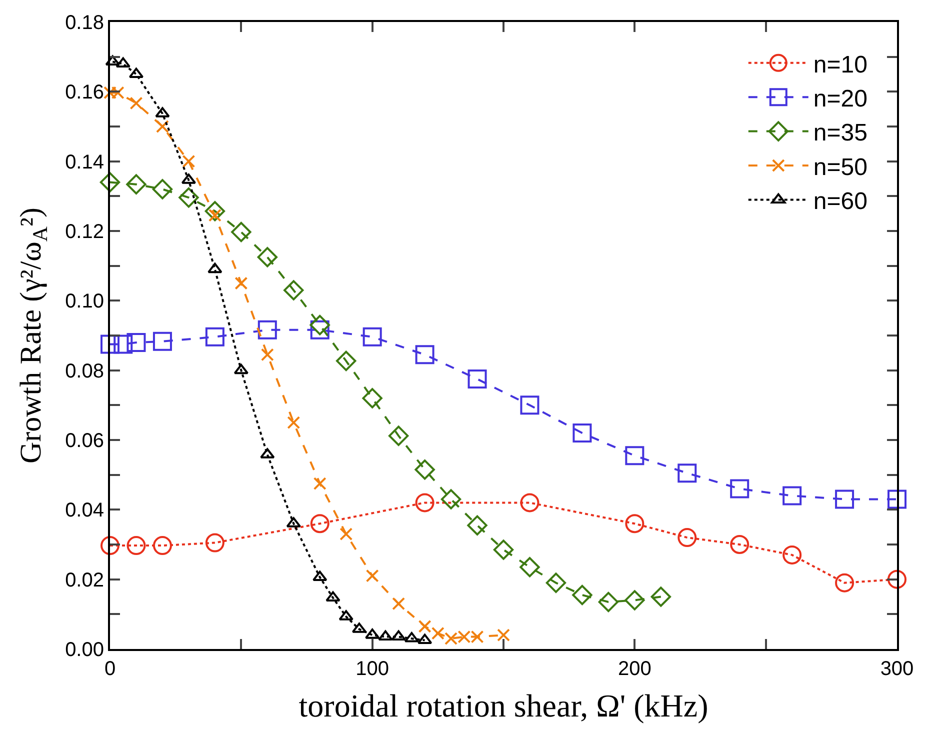  What do you see at coordinates (840, 202) in the screenshot?
I see `legend-label: n=60` at bounding box center [840, 202].